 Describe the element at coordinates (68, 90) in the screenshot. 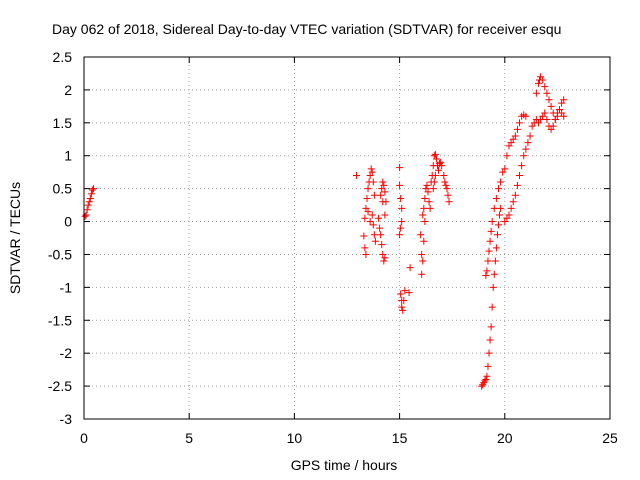

I see `y-tick-label: 2` at that location.